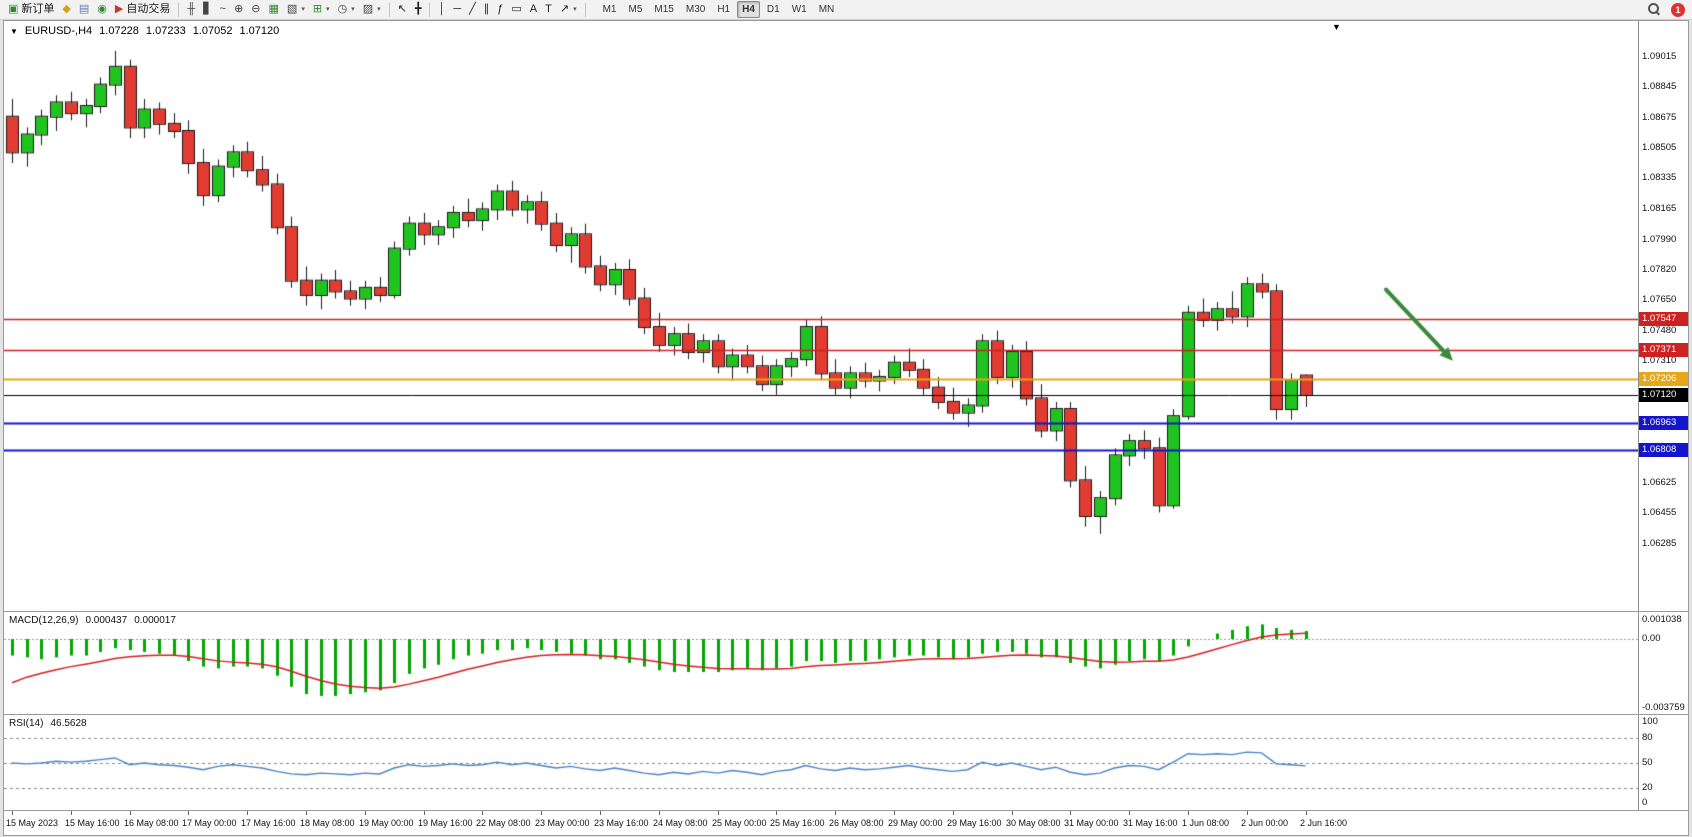  Describe the element at coordinates (1659, 239) in the screenshot. I see `price-axis-label: 1.07990` at that location.